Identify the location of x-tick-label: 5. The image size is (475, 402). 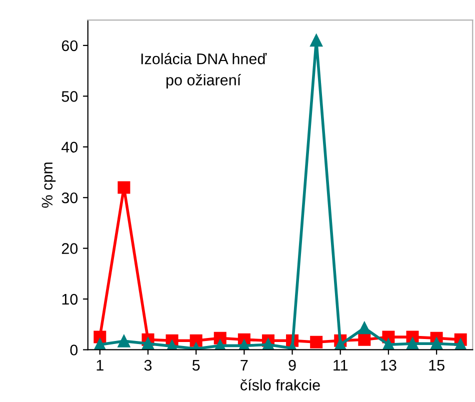
(196, 365).